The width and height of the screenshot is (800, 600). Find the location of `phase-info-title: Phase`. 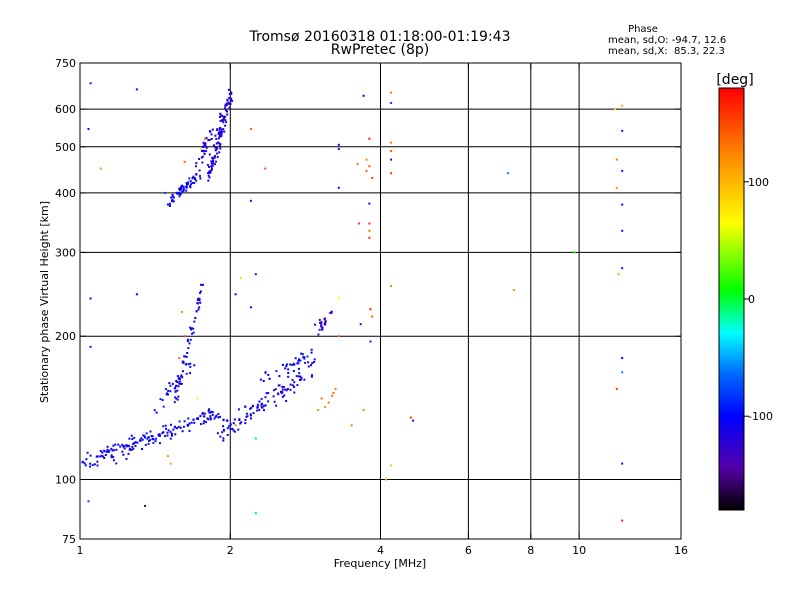

phase-info-title: Phase is located at coordinates (643, 29).